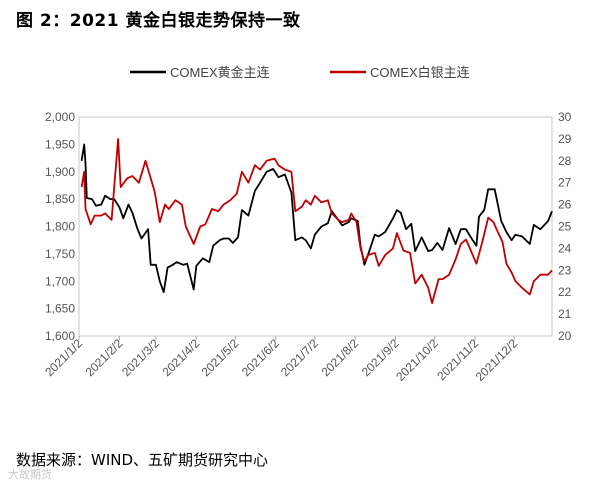 This screenshot has height=488, width=611. I want to click on right-axis-ticks: 20 21 22 23 24 25 26 27 28 29 30, so click(565, 226).